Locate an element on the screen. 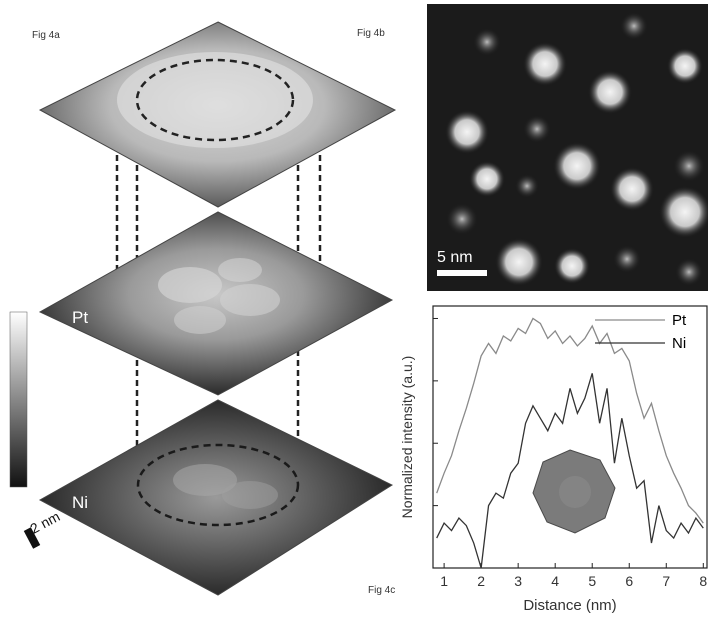 This screenshot has width=712, height=620. svg-text: 2 nm is located at coordinates (44, 522).